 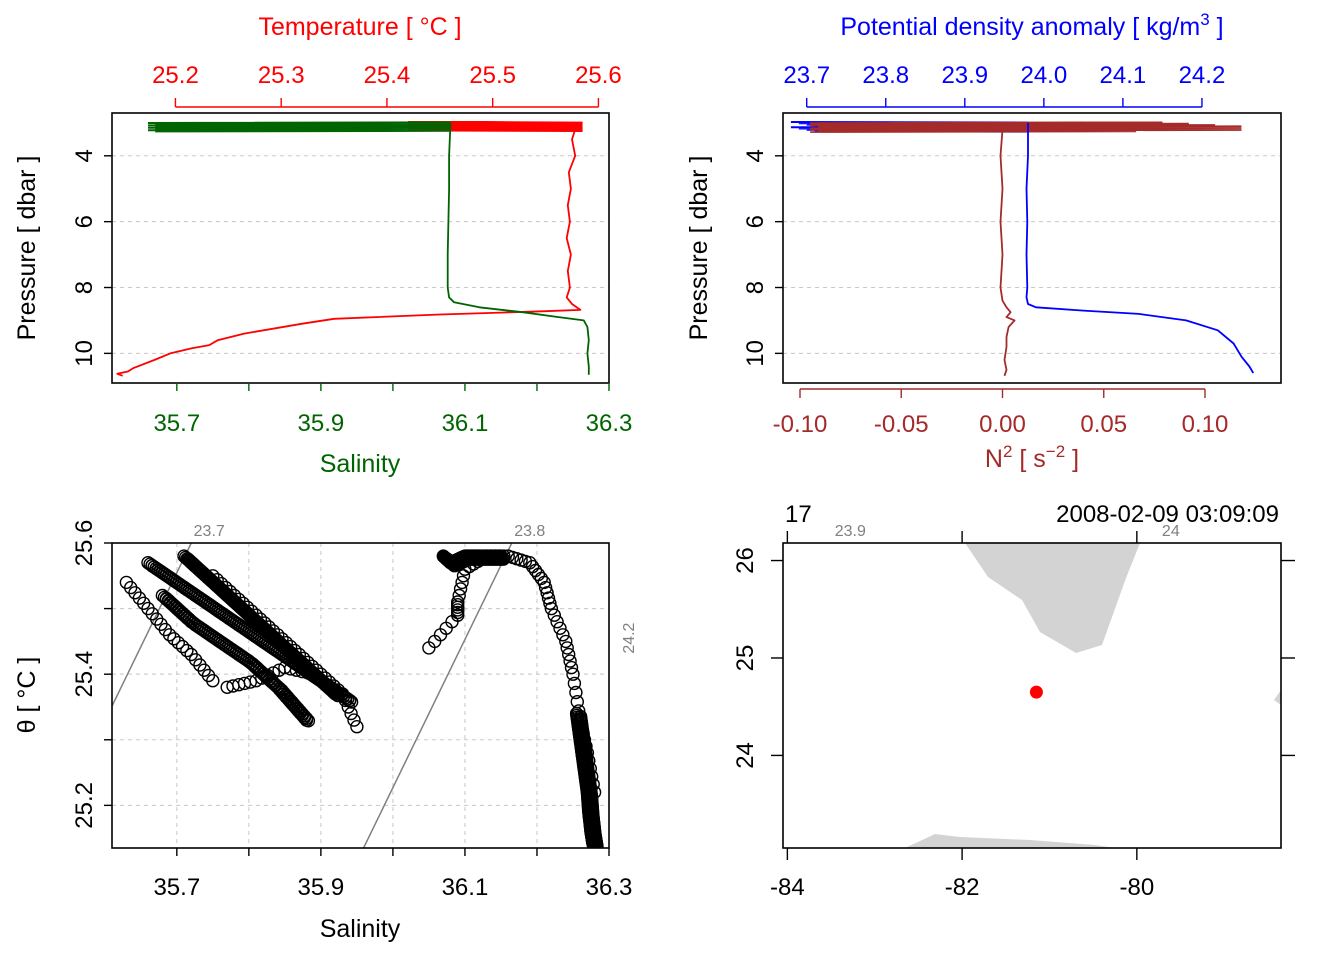 What do you see at coordinates (745, 755) in the screenshot?
I see `latitude-tick-label: 24` at bounding box center [745, 755].